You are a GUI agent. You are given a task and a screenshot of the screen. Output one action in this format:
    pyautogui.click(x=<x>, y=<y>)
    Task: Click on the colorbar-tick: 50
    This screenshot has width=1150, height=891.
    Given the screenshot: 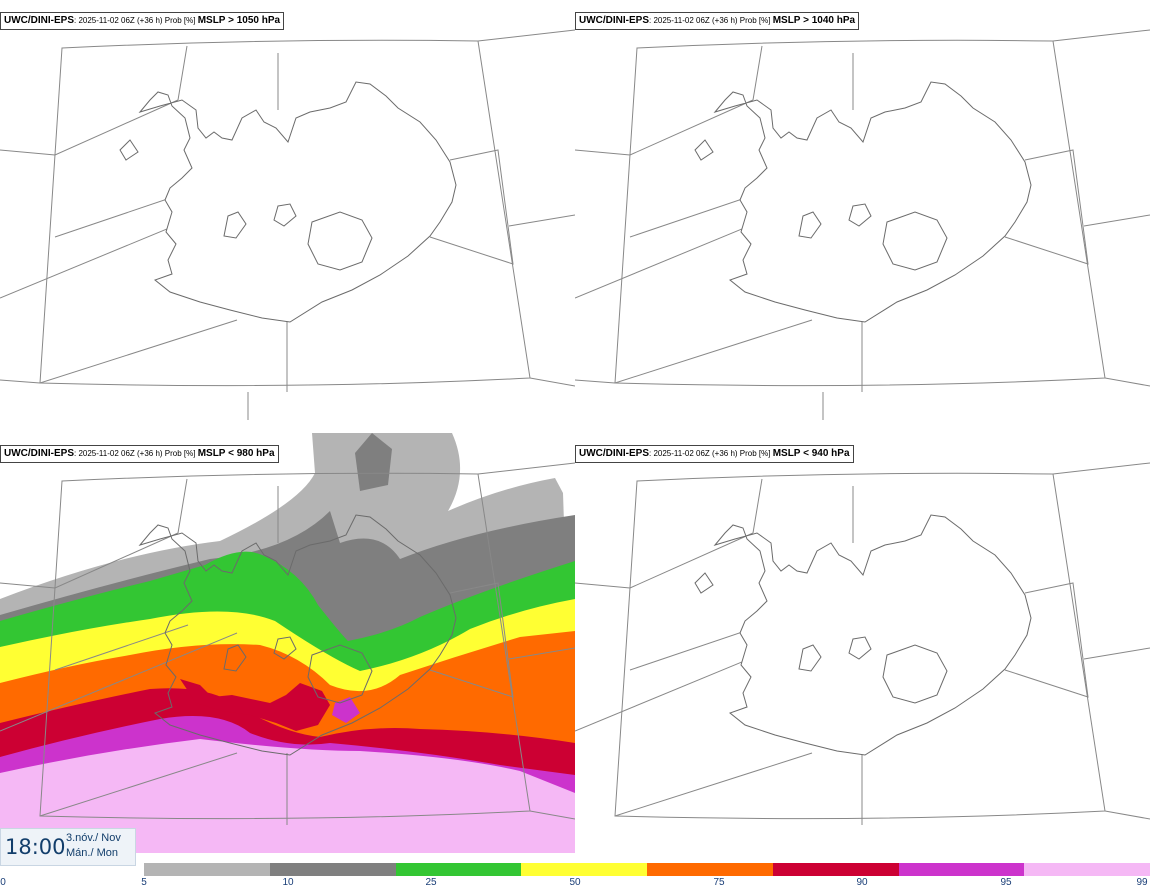 What is the action you would take?
    pyautogui.click(x=575, y=882)
    